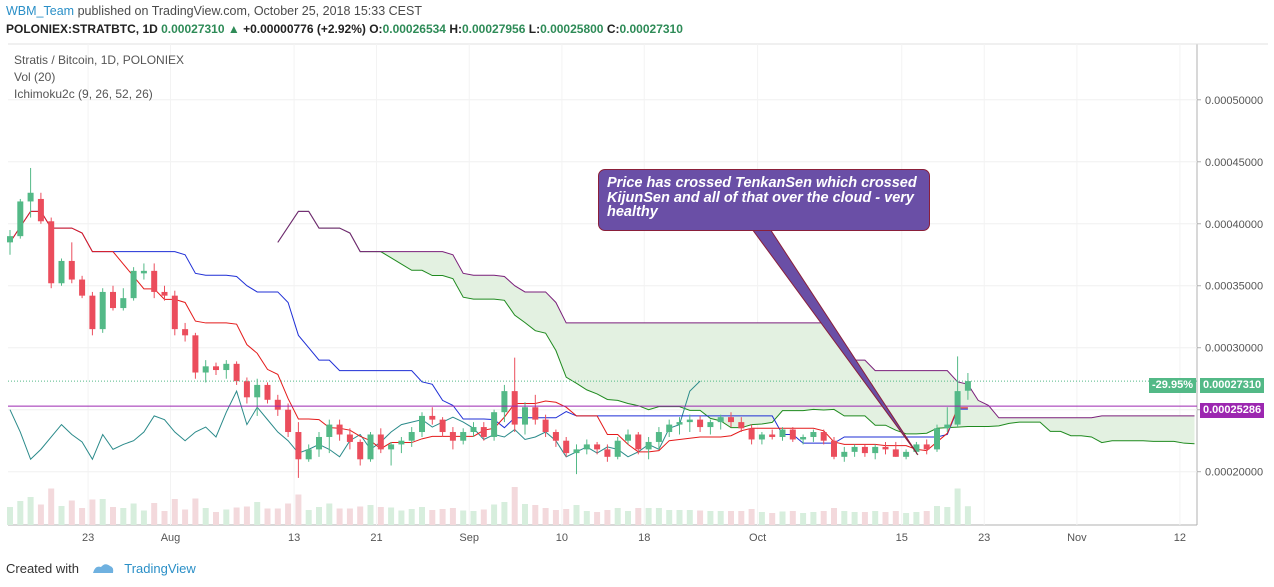 This screenshot has height=587, width=1274. Describe the element at coordinates (294, 538) in the screenshot. I see `x-tick-label: 13` at that location.